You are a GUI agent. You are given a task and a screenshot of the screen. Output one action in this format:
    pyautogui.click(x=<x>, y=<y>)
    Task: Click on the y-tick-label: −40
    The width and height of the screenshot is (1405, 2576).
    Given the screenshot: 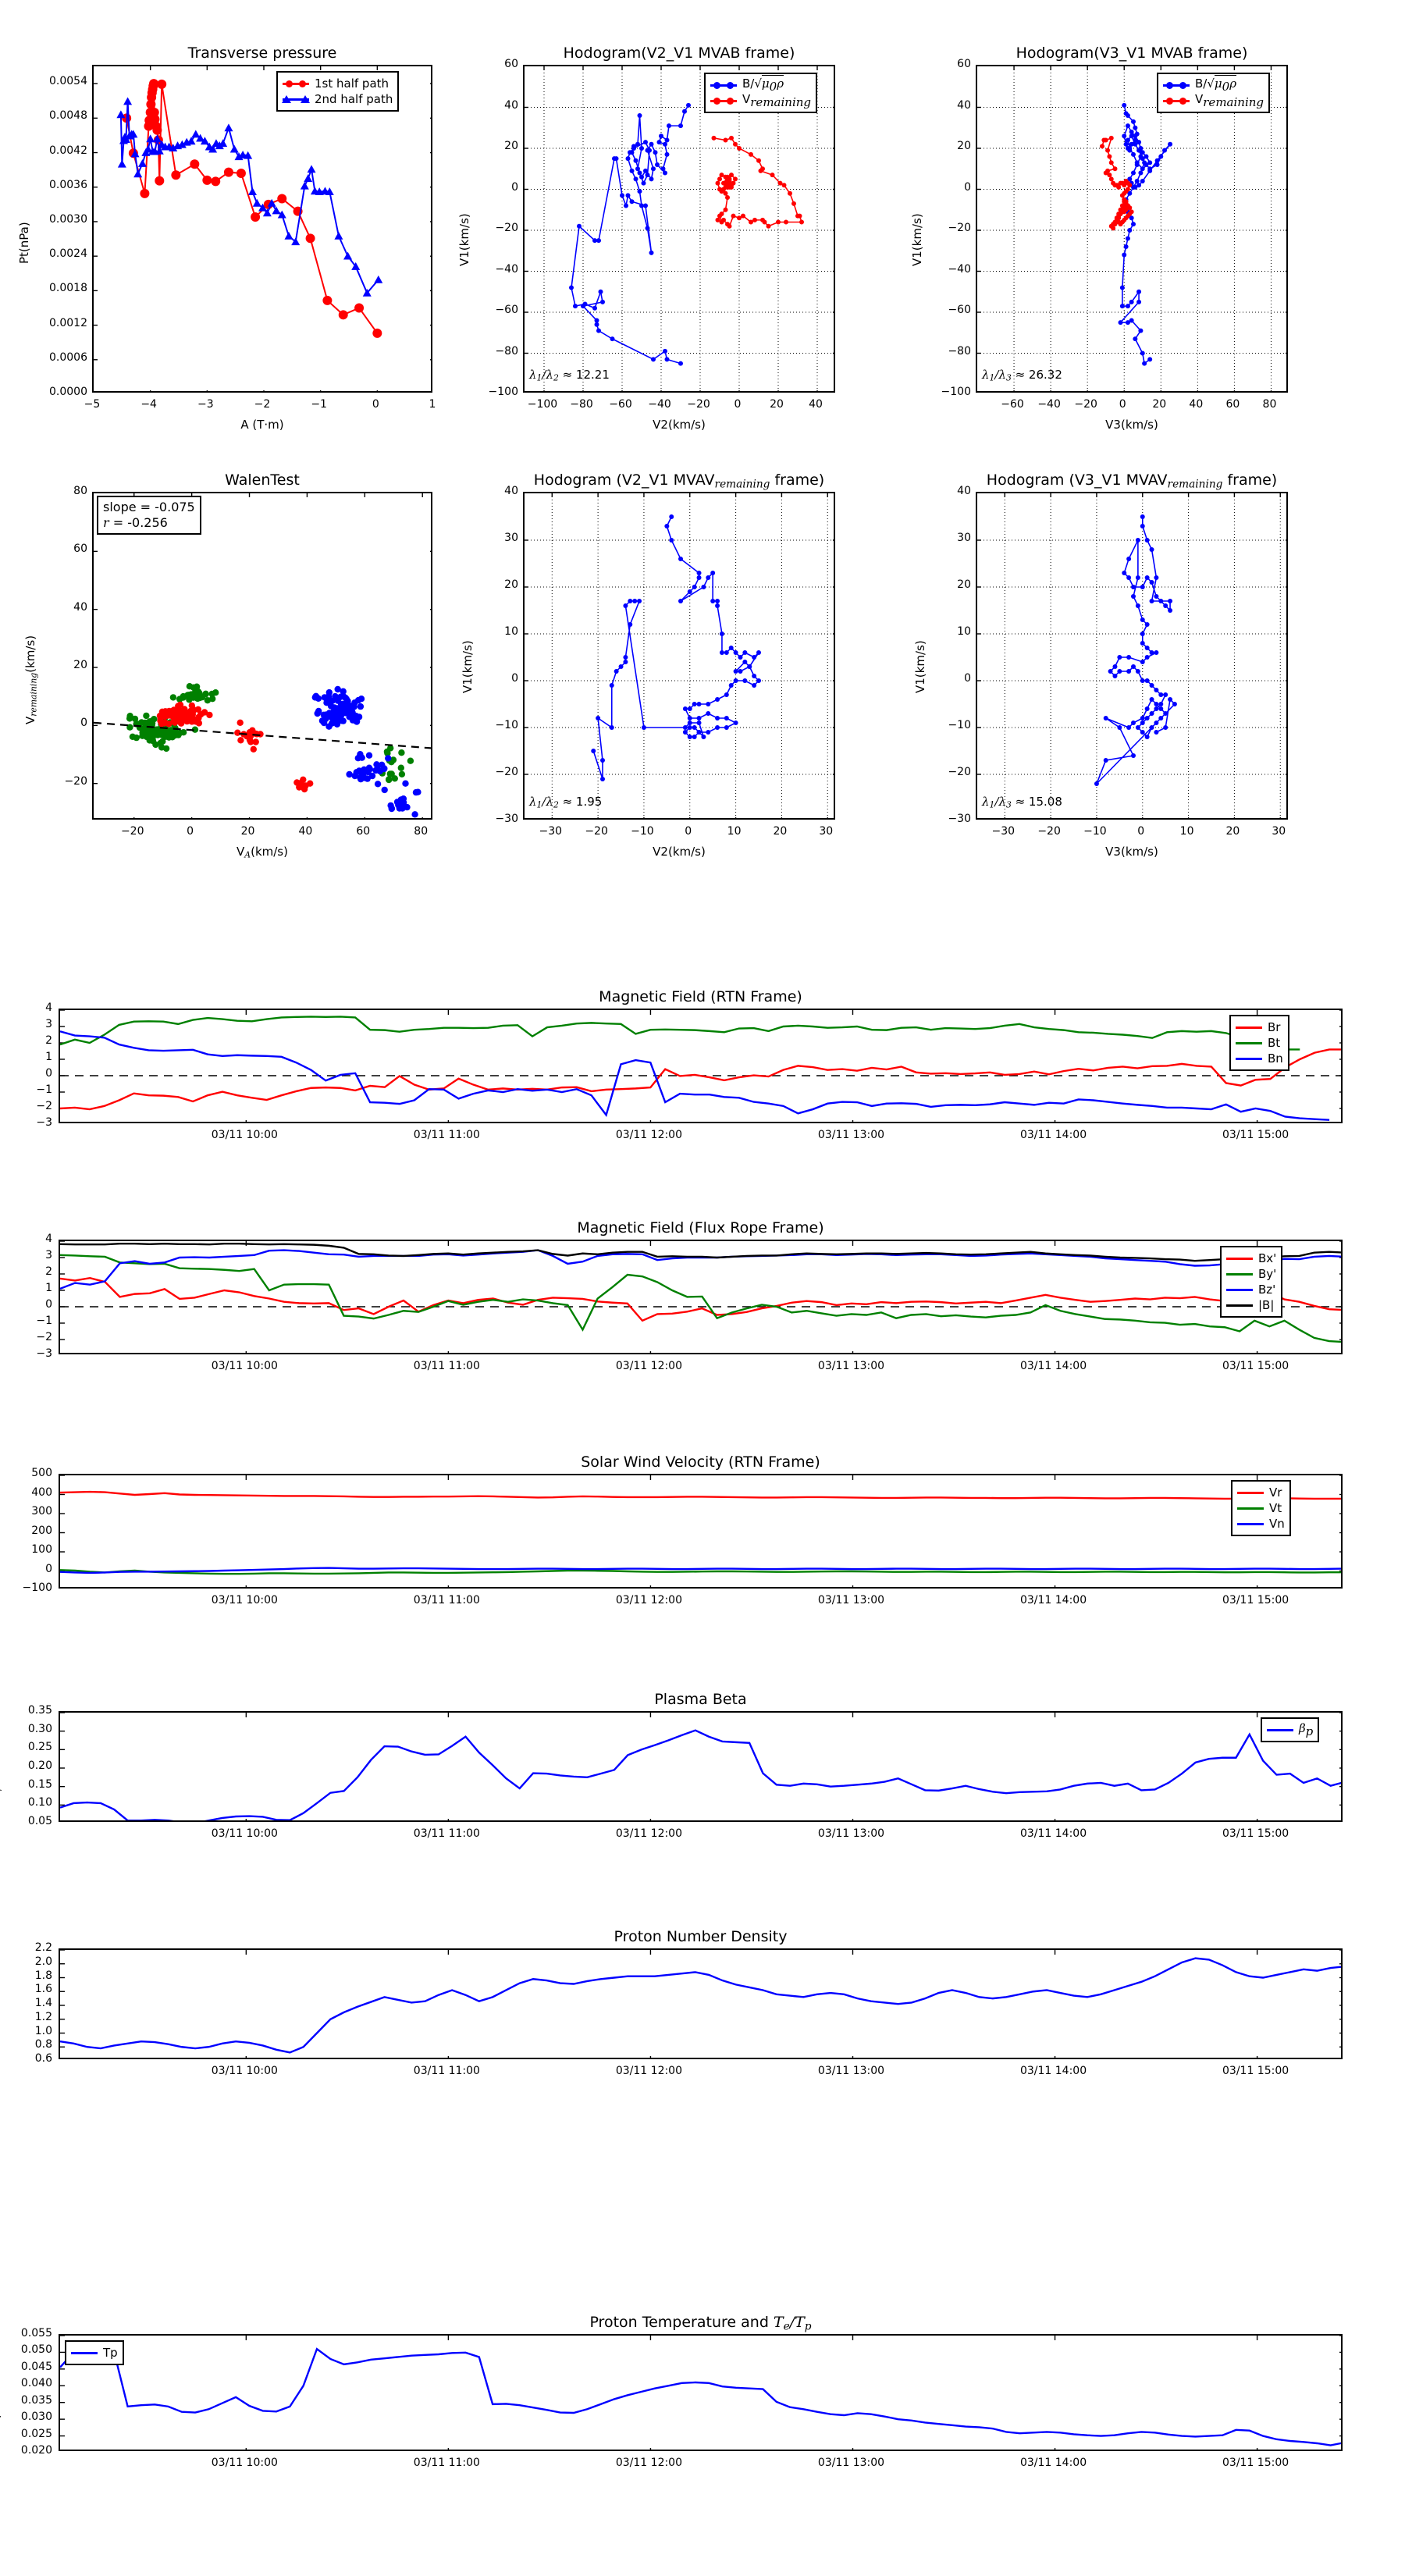 What is the action you would take?
    pyautogui.click(x=960, y=269)
    